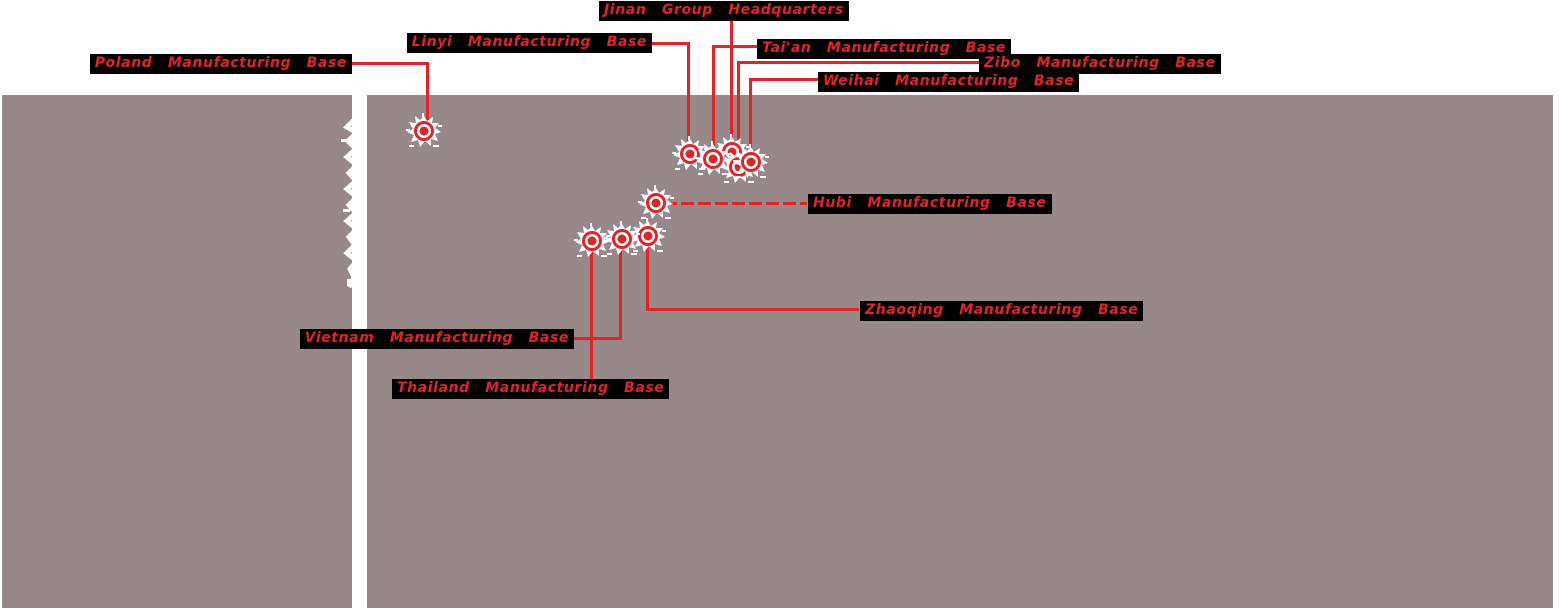 Image resolution: width=1560 pixels, height=613 pixels. I want to click on site-label-taian: Tai'an Manufacturing Base, so click(884, 49).